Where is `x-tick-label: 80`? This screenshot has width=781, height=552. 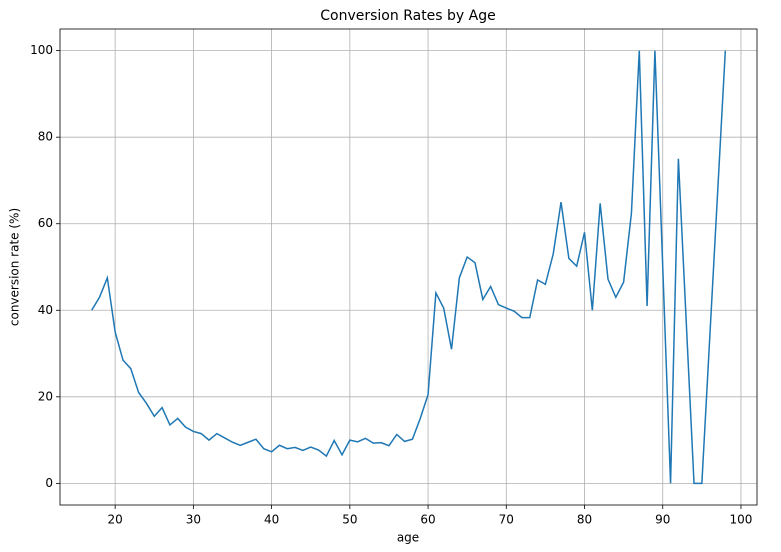 x-tick-label: 80 is located at coordinates (584, 520).